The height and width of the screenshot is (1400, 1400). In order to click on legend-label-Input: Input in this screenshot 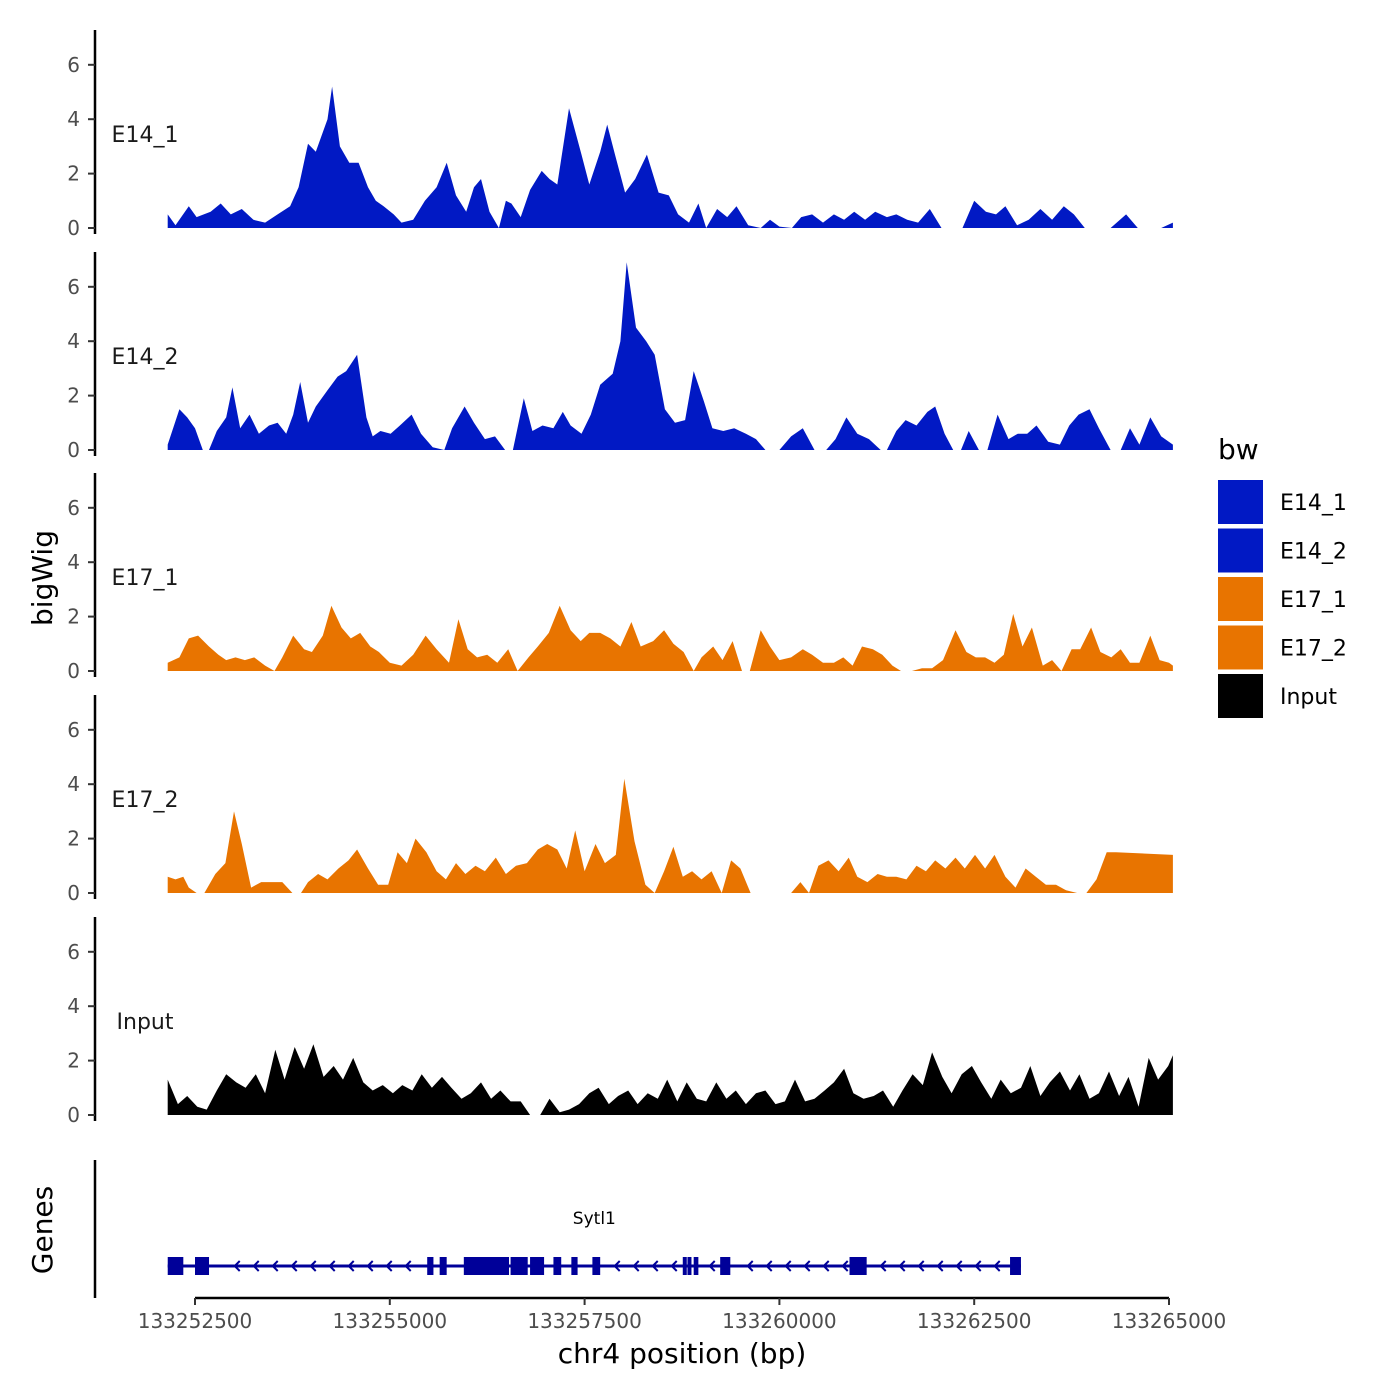, I will do `click(1308, 697)`.